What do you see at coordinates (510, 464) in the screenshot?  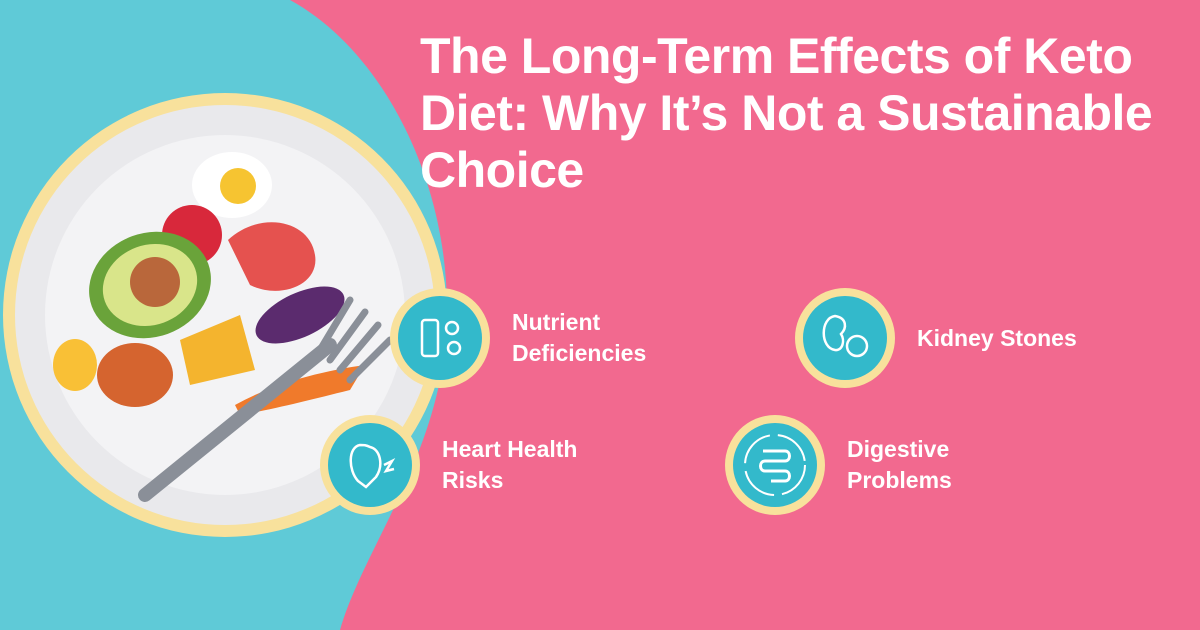 I see `item-label: Heart Health Risks` at bounding box center [510, 464].